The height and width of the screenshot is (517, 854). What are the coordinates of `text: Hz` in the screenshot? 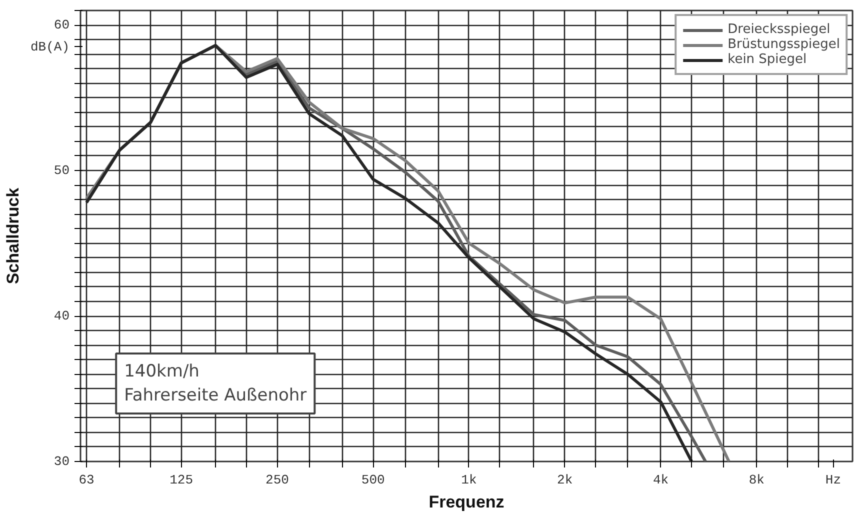 It's located at (833, 480).